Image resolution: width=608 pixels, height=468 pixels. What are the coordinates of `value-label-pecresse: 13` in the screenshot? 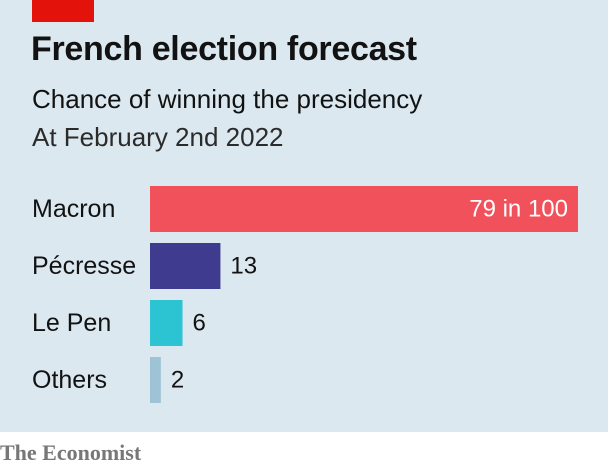 It's located at (243, 266).